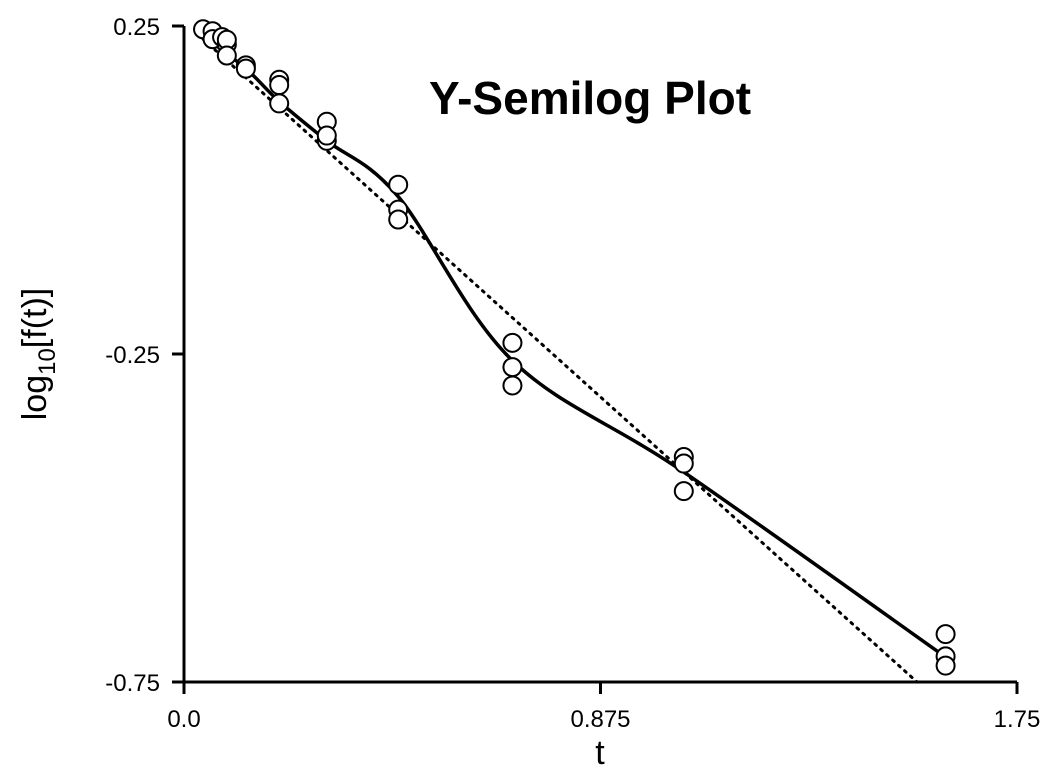 This screenshot has height=772, width=1047. Describe the element at coordinates (35, 397) in the screenshot. I see `y-axis-title-log: log` at that location.